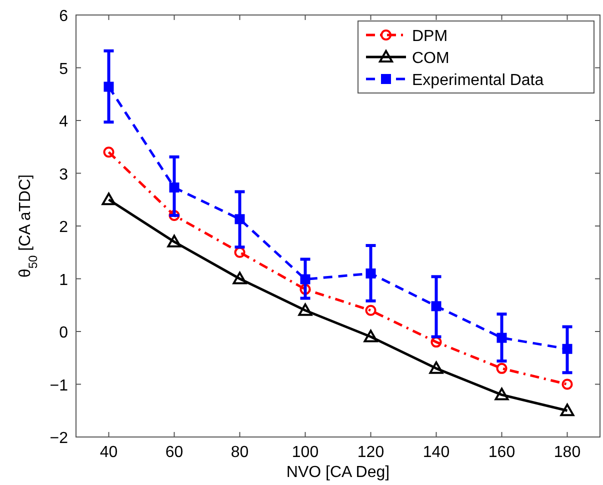 Image resolution: width=603 pixels, height=485 pixels. What do you see at coordinates (63, 280) in the screenshot?
I see `y-tick-label: 1` at bounding box center [63, 280].